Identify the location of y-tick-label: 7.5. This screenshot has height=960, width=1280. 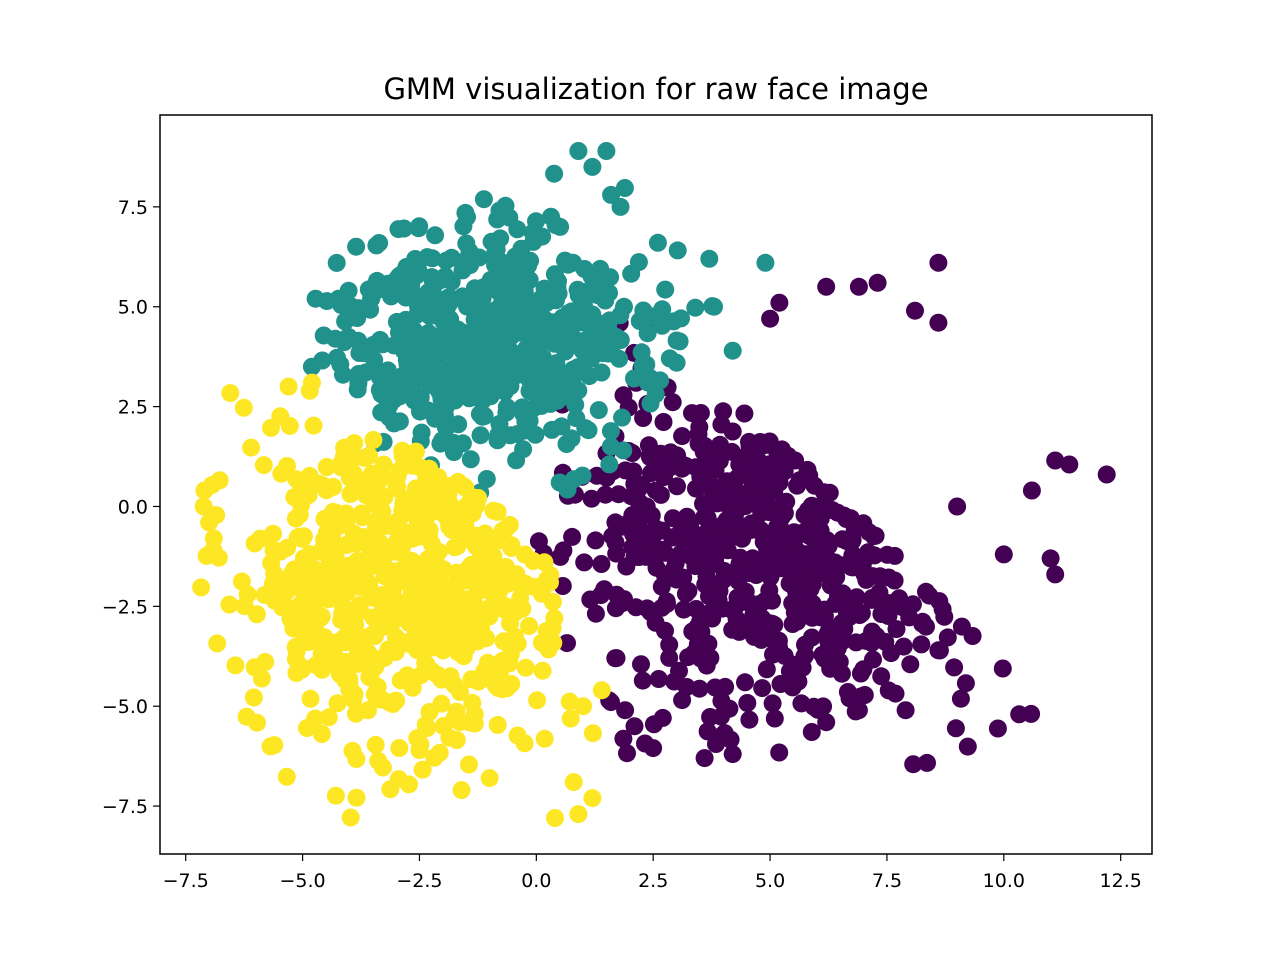
(133, 208).